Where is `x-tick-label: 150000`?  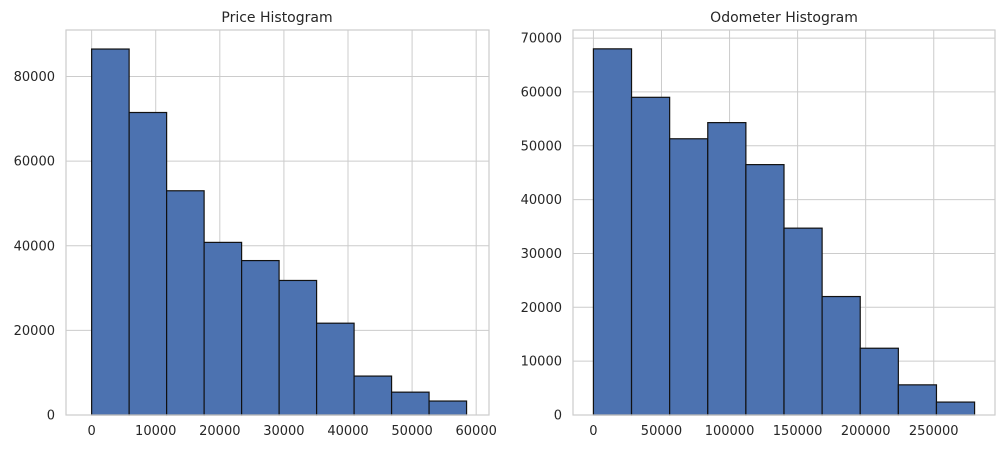
x-tick-label: 150000 is located at coordinates (798, 431).